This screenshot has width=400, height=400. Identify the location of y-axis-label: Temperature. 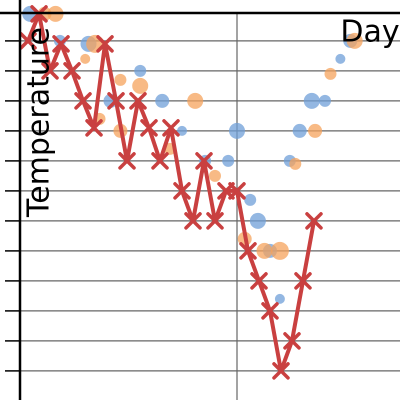
(39, 122).